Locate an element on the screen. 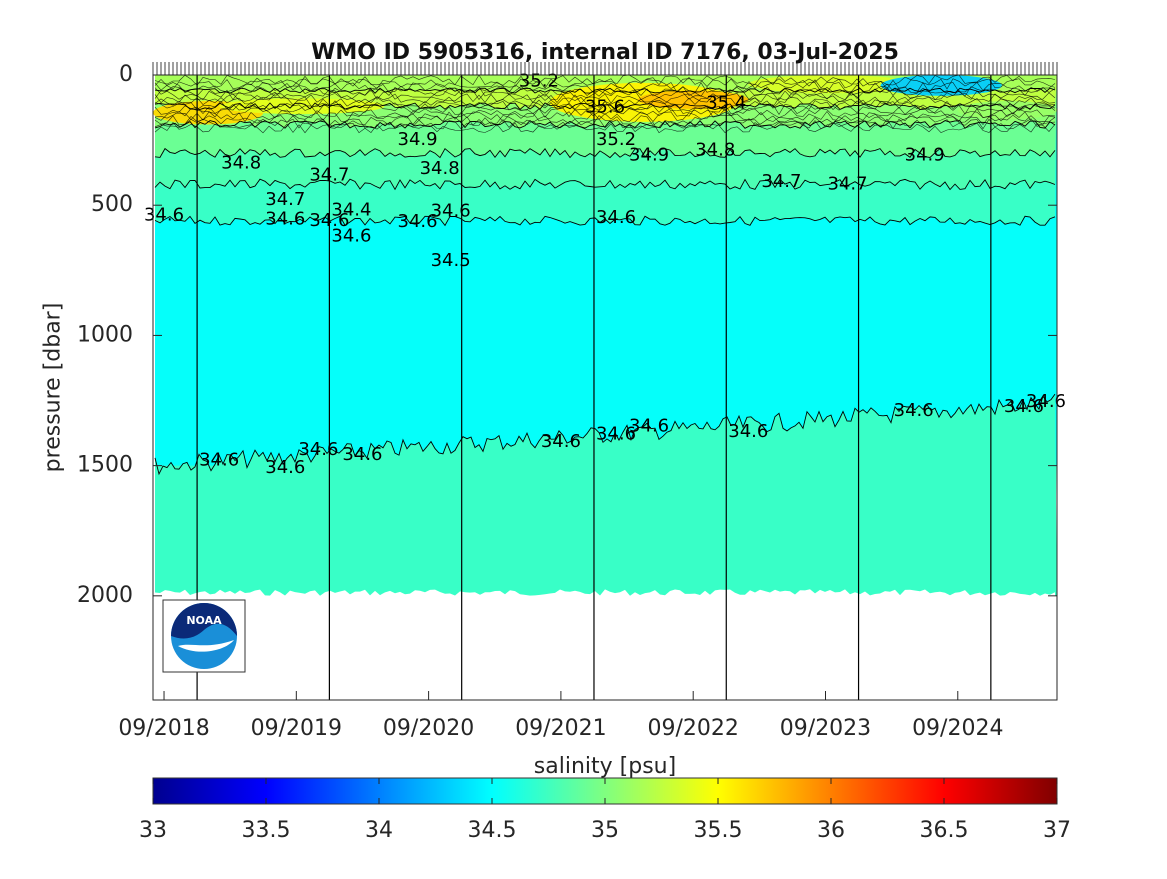 The height and width of the screenshot is (879, 1167). x-tick-label: 09/2024 is located at coordinates (957, 728).